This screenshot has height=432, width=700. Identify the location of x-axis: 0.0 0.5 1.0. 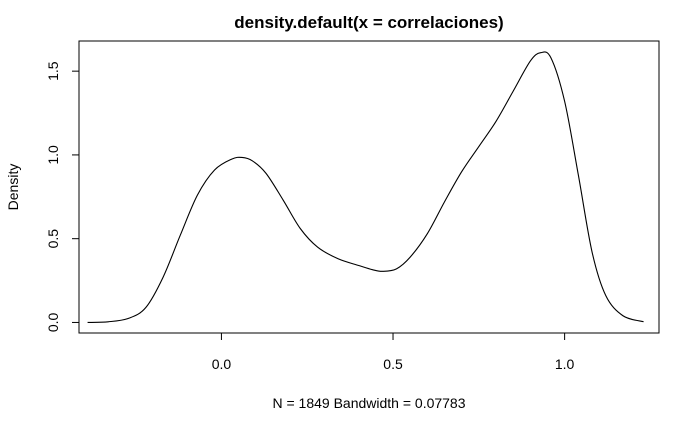
(393, 352).